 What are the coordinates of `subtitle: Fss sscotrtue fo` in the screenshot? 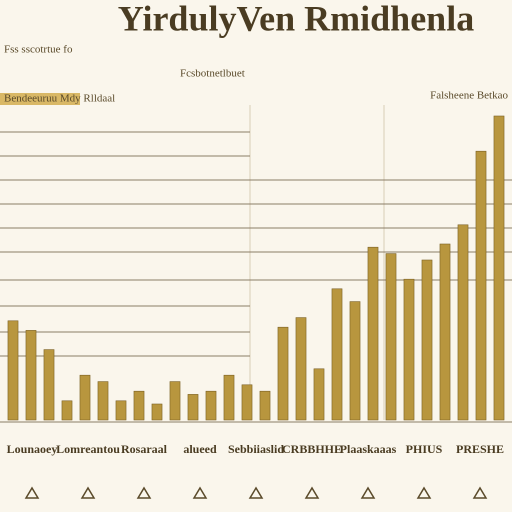 It's located at (38, 50).